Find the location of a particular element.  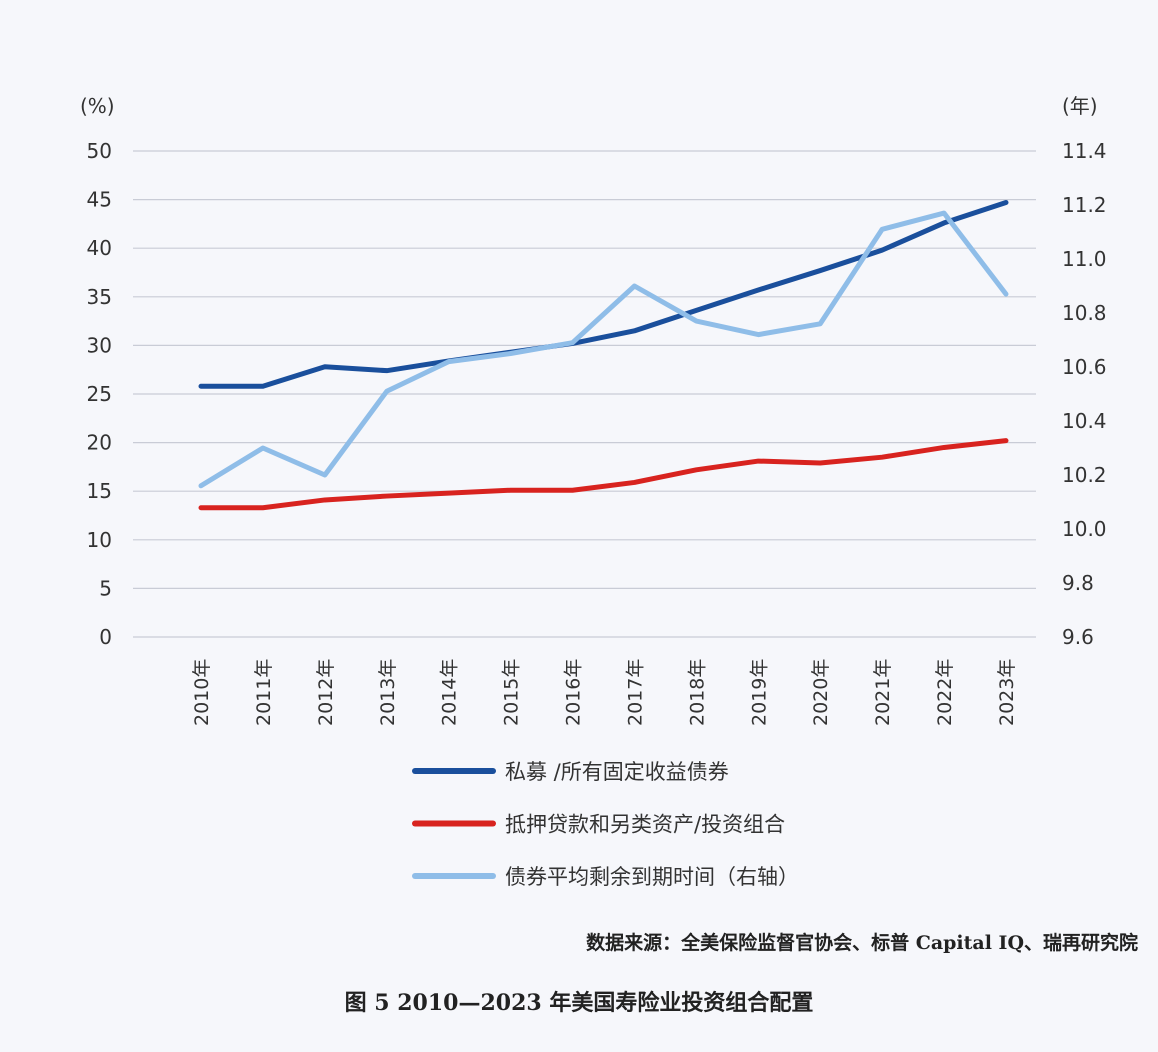

left-tick-label: 50 is located at coordinates (99, 151).